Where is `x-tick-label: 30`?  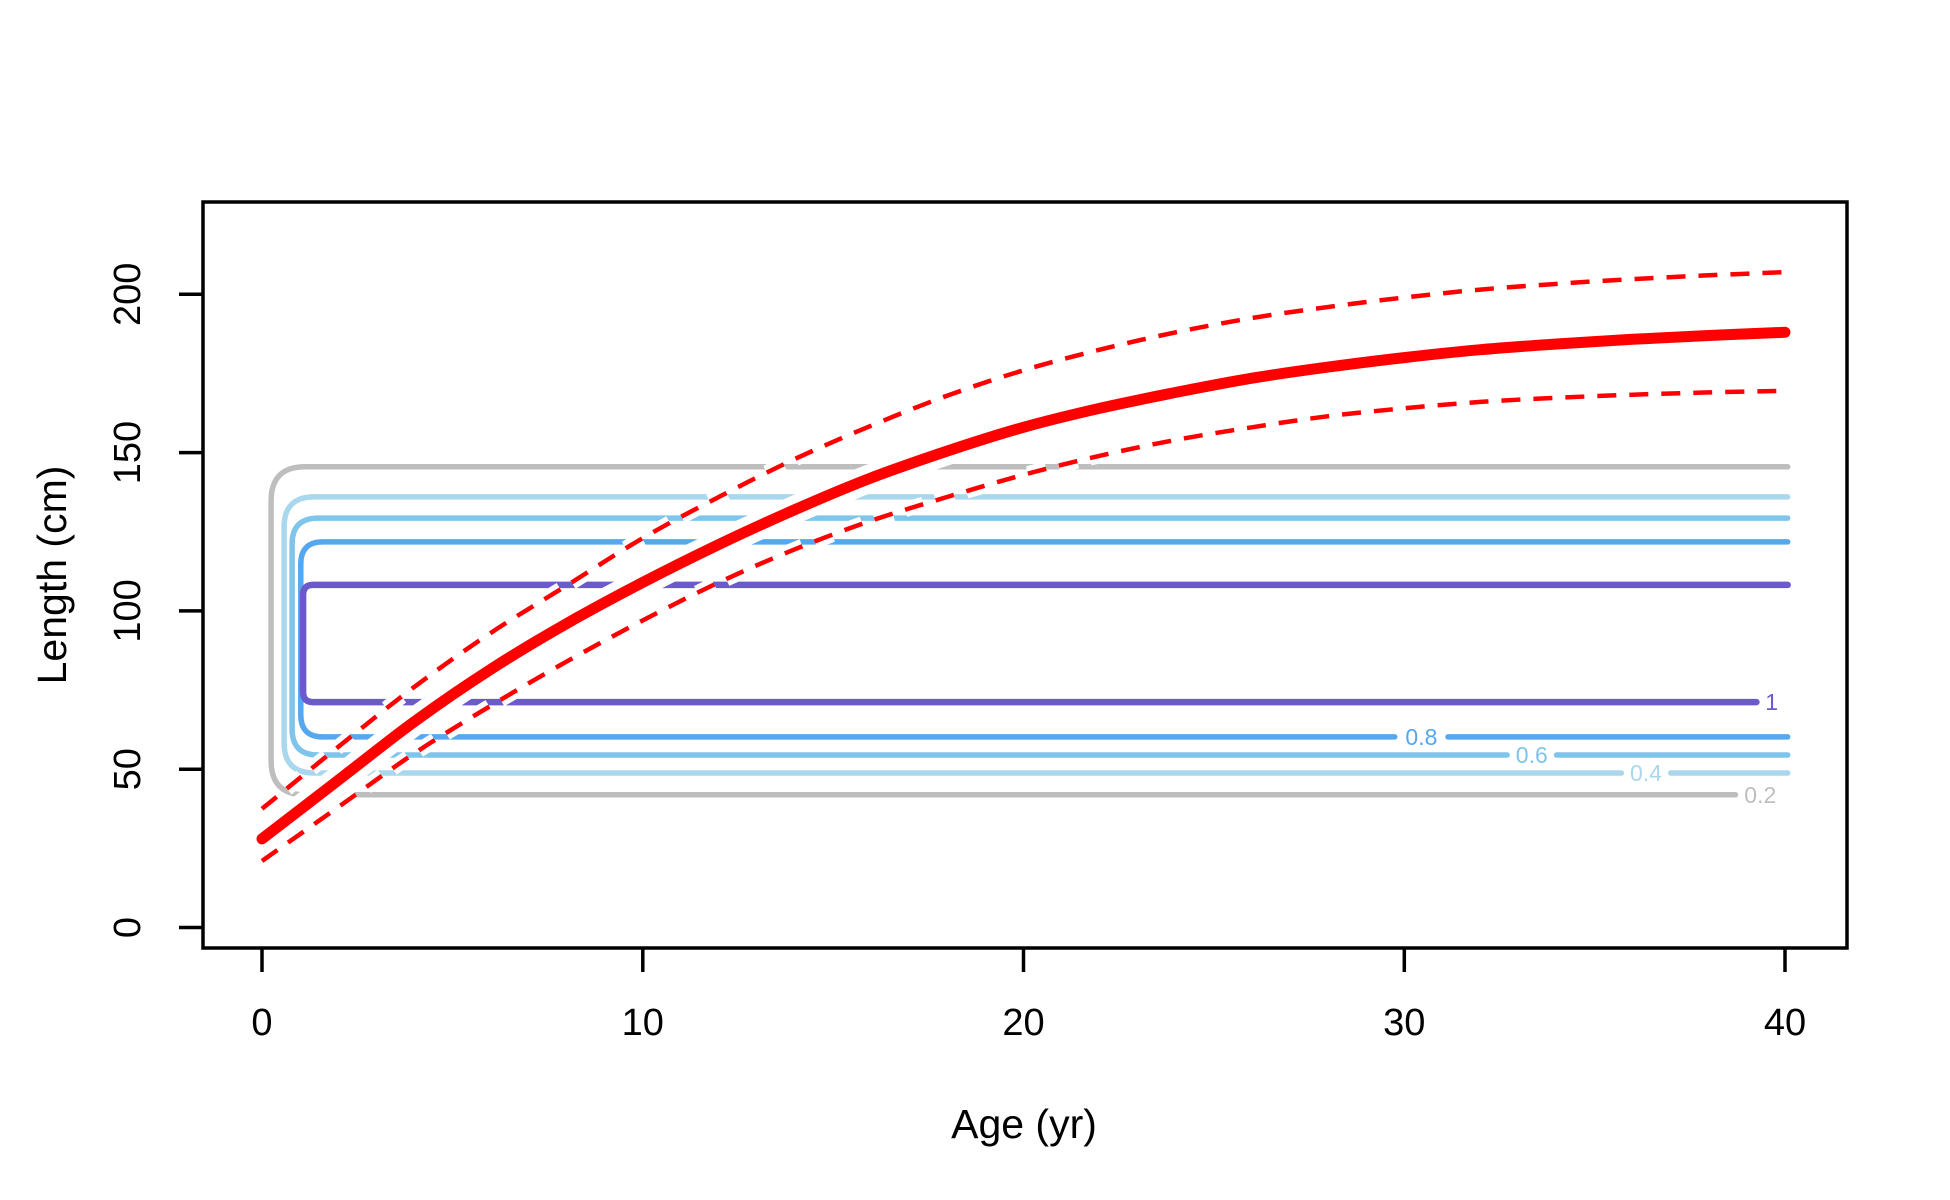
x-tick-label: 30 is located at coordinates (1404, 1023).